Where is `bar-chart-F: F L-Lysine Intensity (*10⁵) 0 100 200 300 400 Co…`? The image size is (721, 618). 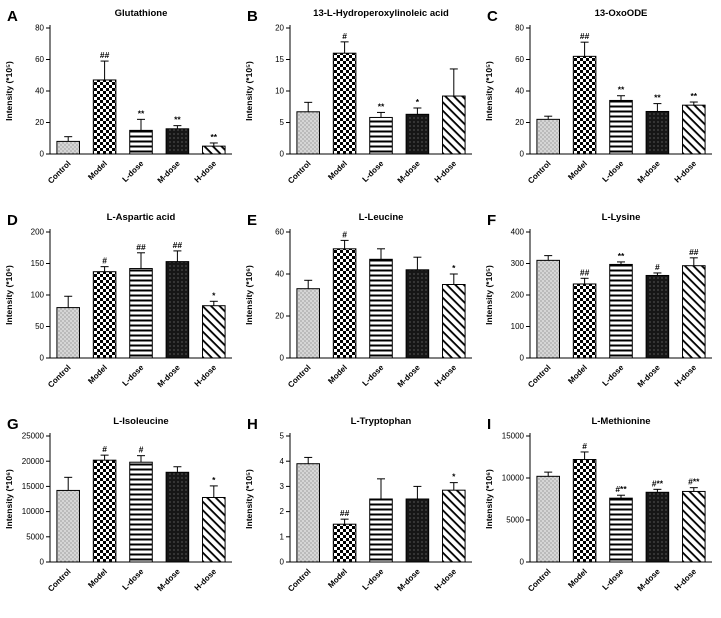
bar-chart-F: F L-Lysine Intensity (*10⁵) 0 100 200 300 400 Co… is located at coordinates (598, 301).